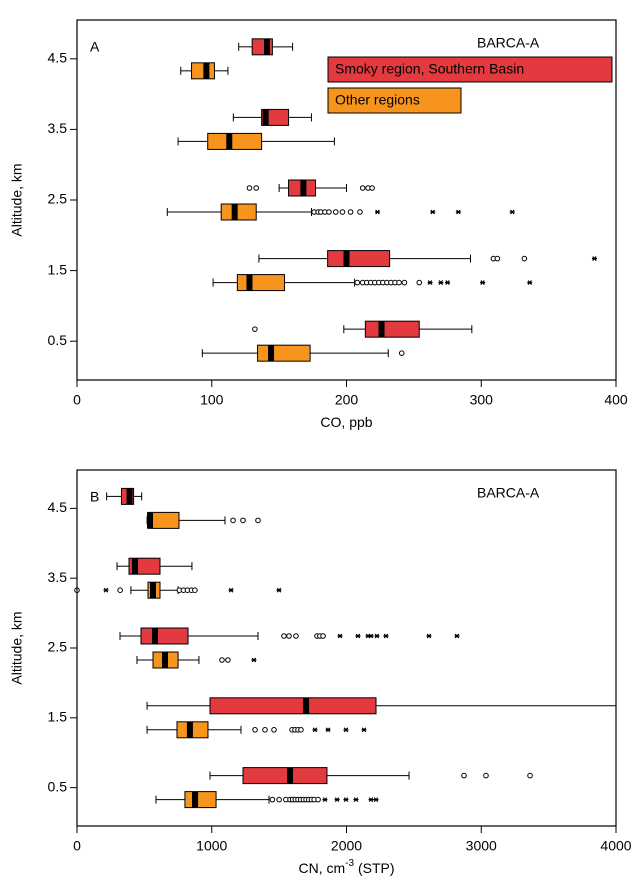 The width and height of the screenshot is (638, 889). I want to click on x-tick-label: 200, so click(347, 400).